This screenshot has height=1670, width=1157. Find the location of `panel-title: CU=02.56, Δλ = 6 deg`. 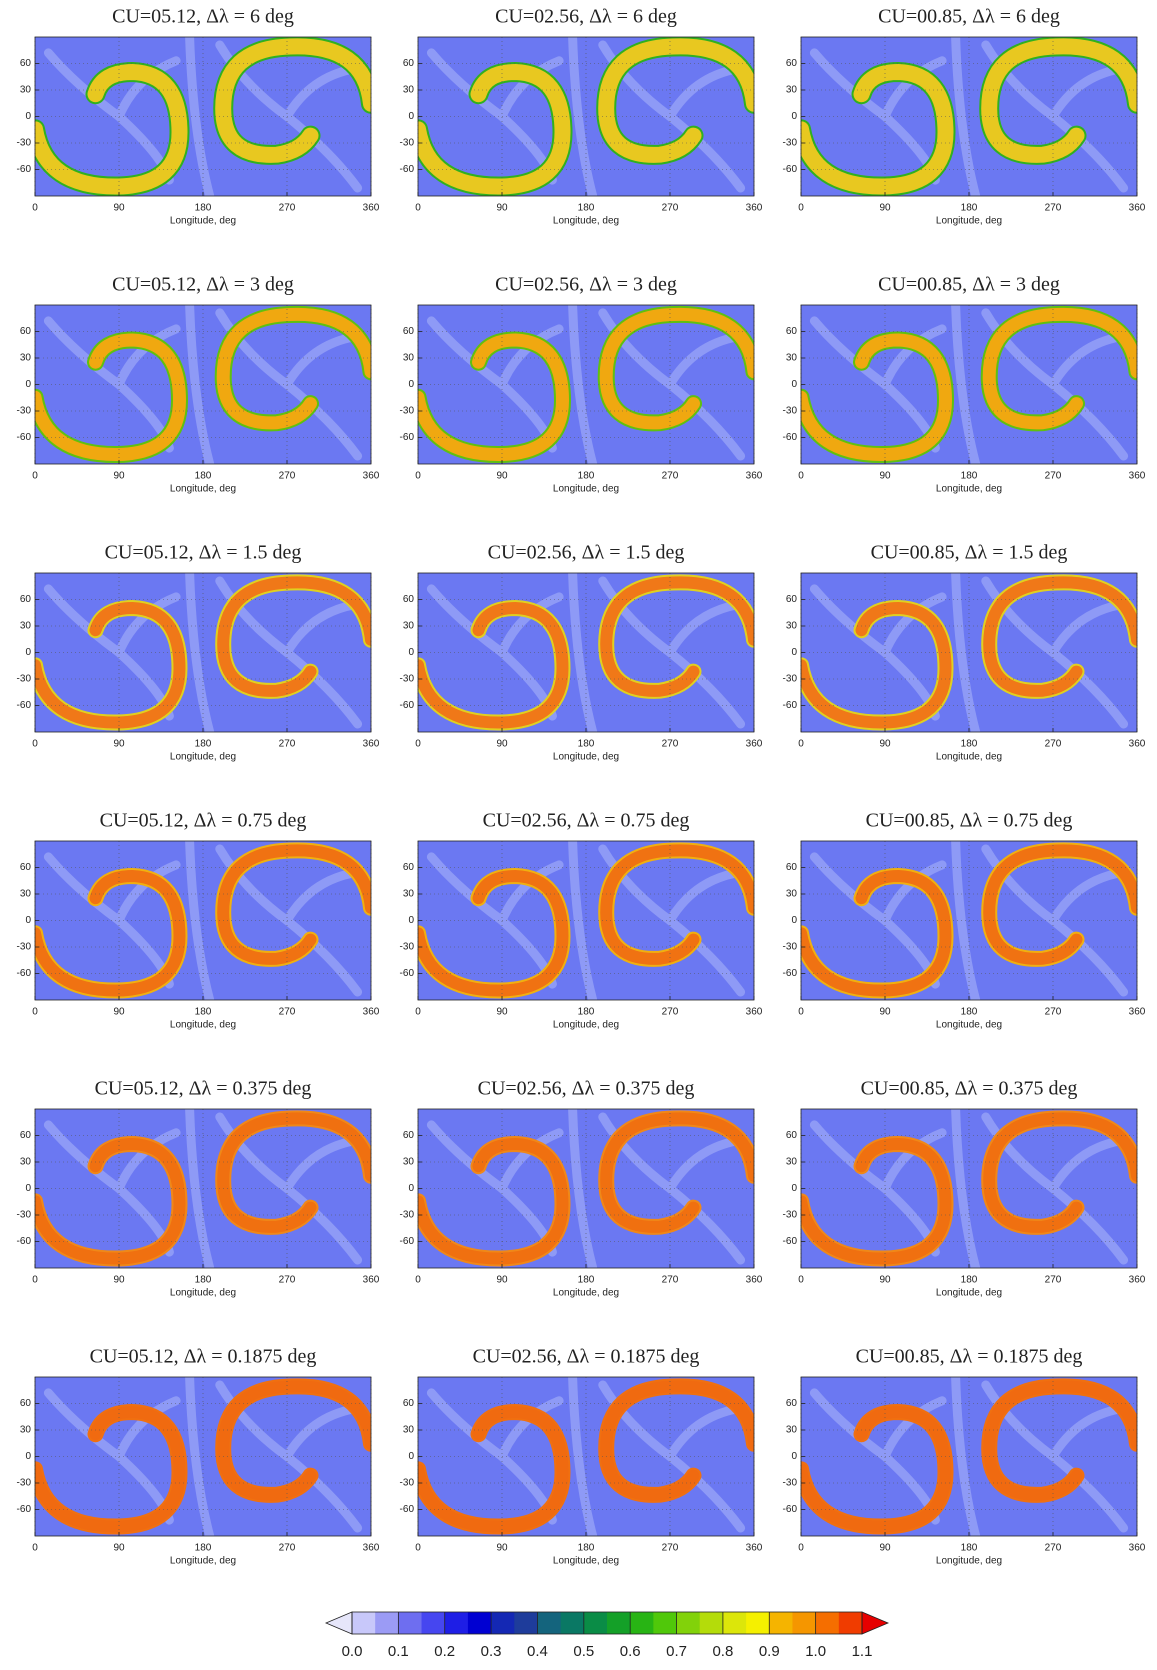

panel-title: CU=02.56, Δλ = 6 deg is located at coordinates (586, 17).